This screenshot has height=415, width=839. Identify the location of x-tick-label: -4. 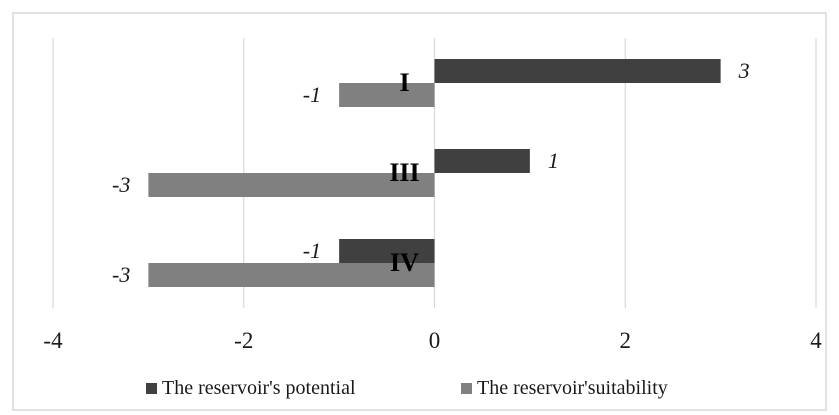
(53, 340).